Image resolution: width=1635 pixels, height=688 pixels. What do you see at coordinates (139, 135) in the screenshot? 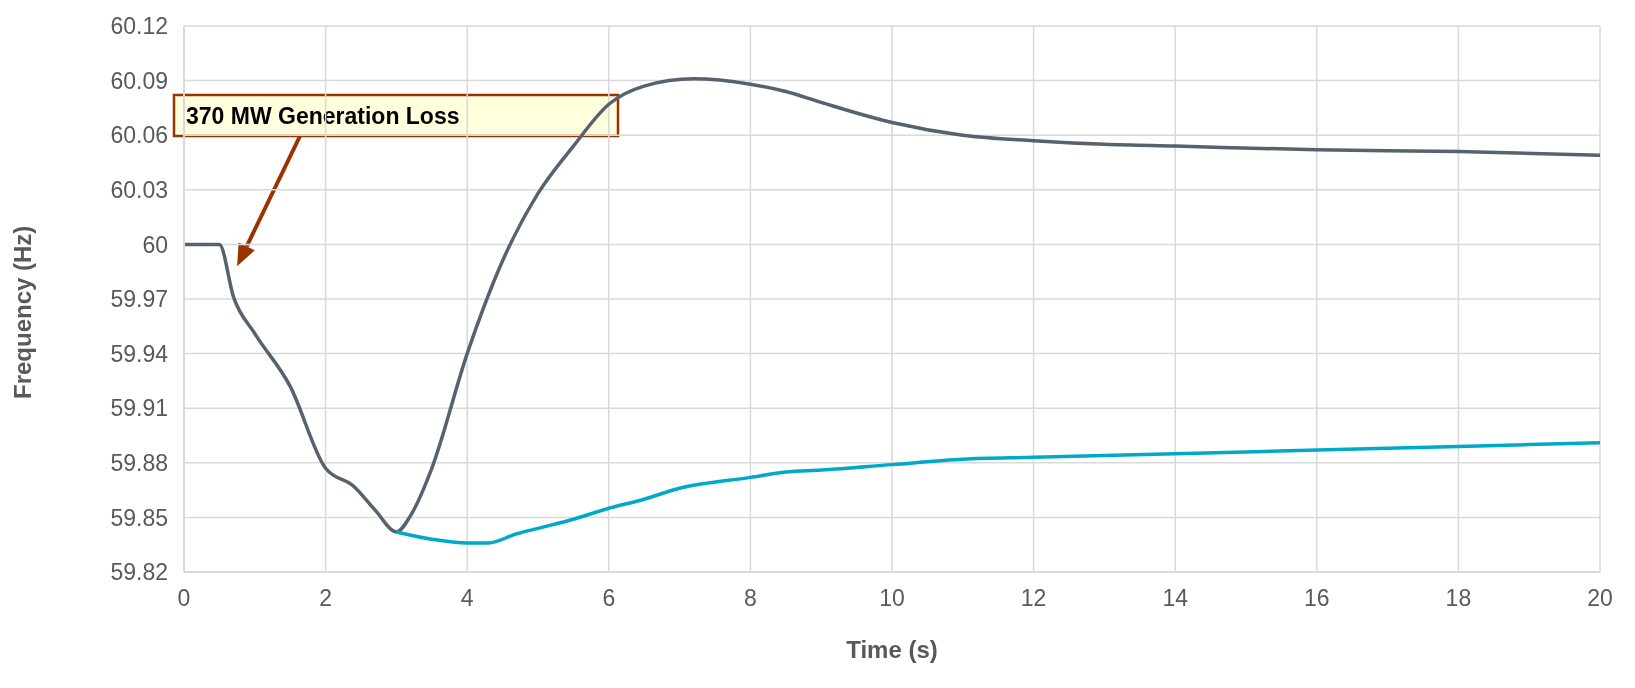
I see `y-tick-label: 60.06` at bounding box center [139, 135].